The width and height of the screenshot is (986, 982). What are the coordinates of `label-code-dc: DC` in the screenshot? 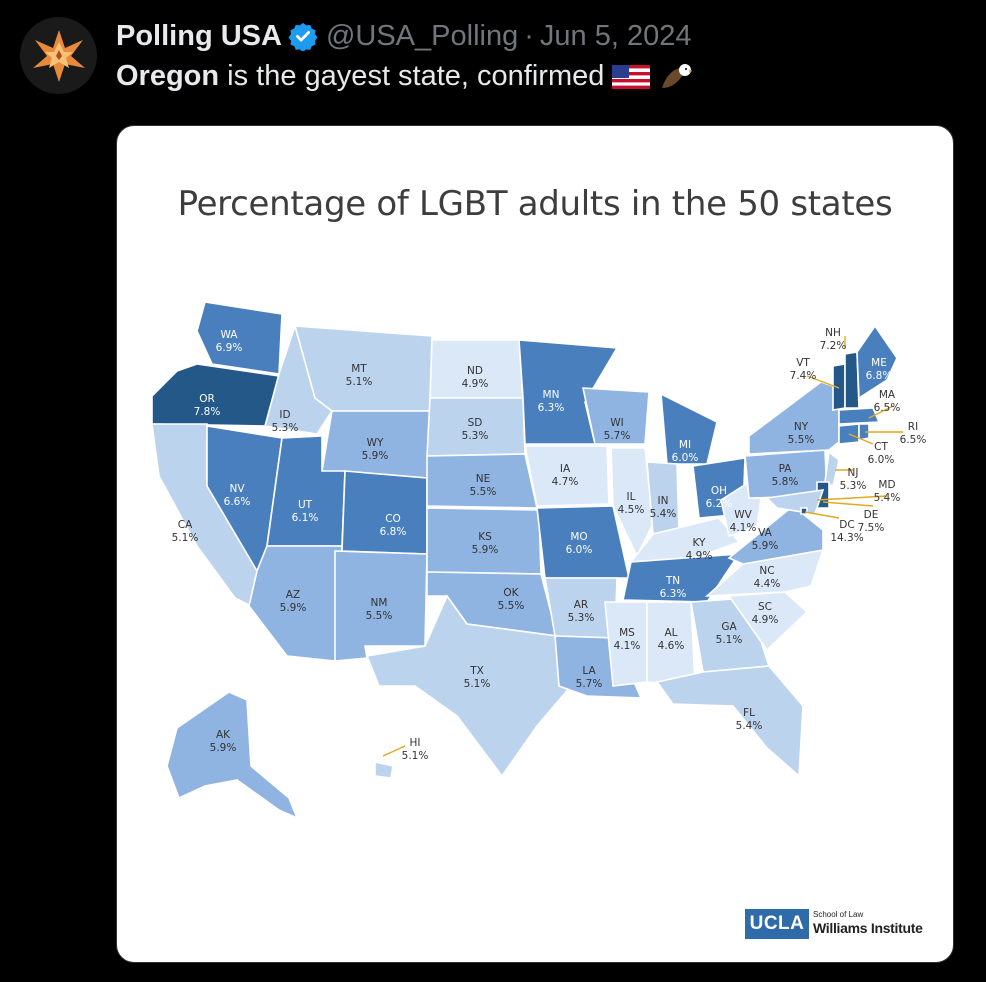 It's located at (846, 525).